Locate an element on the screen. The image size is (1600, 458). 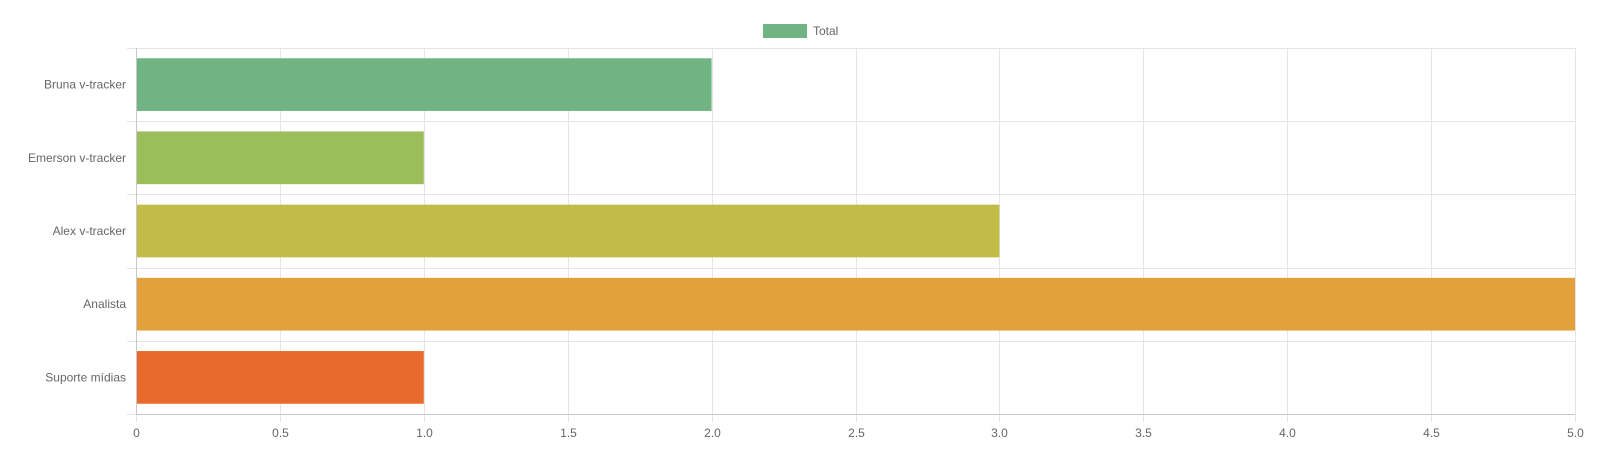
y-tick-label: Alex v-tracker is located at coordinates (89, 231).